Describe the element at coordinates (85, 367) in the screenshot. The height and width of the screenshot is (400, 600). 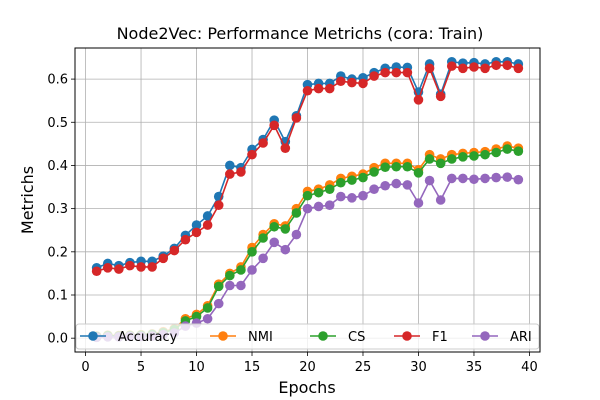
I see `x-tick-label: 0` at that location.